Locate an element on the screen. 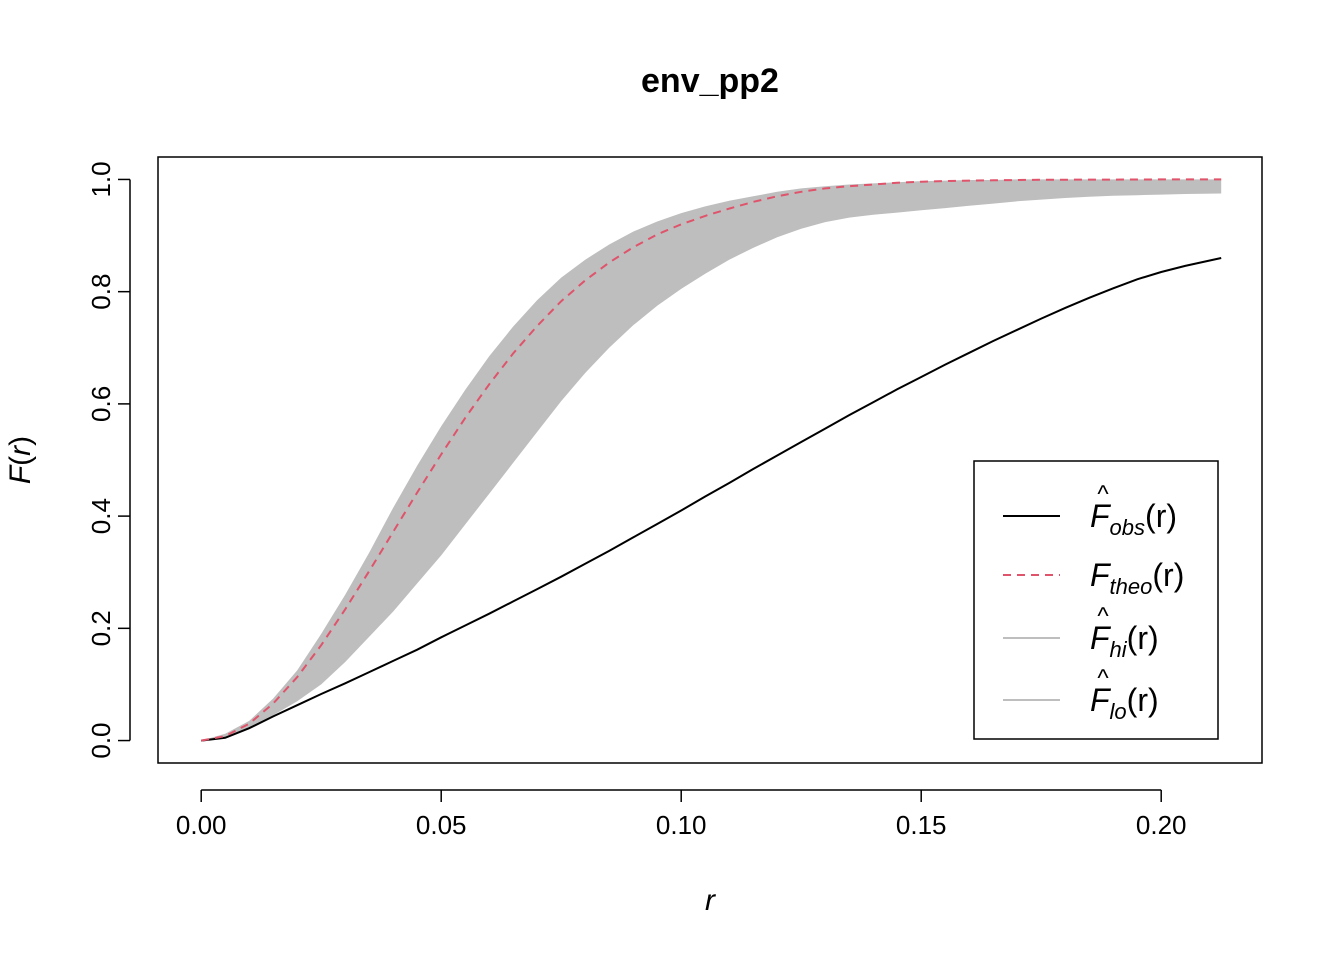  legend-label: Fhi(r) is located at coordinates (1124, 641).